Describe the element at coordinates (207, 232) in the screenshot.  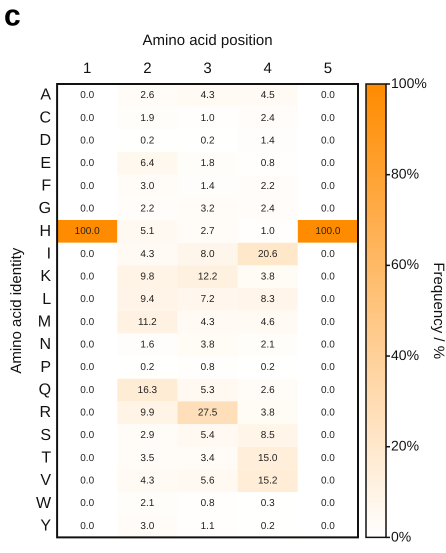
I see `data-label: 2.7` at that location.